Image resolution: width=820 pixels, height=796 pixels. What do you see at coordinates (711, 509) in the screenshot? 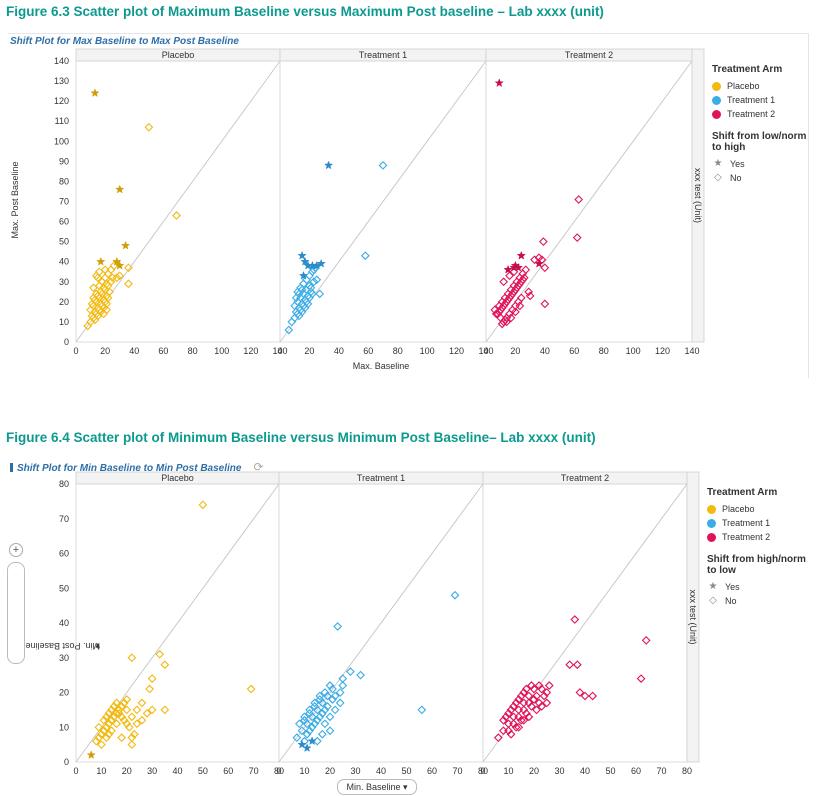
I see `placebo-dot-icon` at bounding box center [711, 509].